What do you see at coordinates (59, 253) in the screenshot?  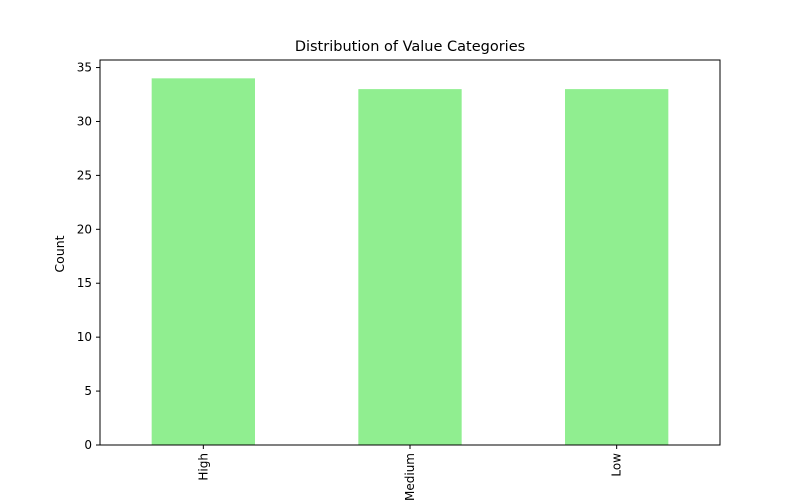 I see `y-axis-label: Count` at bounding box center [59, 253].